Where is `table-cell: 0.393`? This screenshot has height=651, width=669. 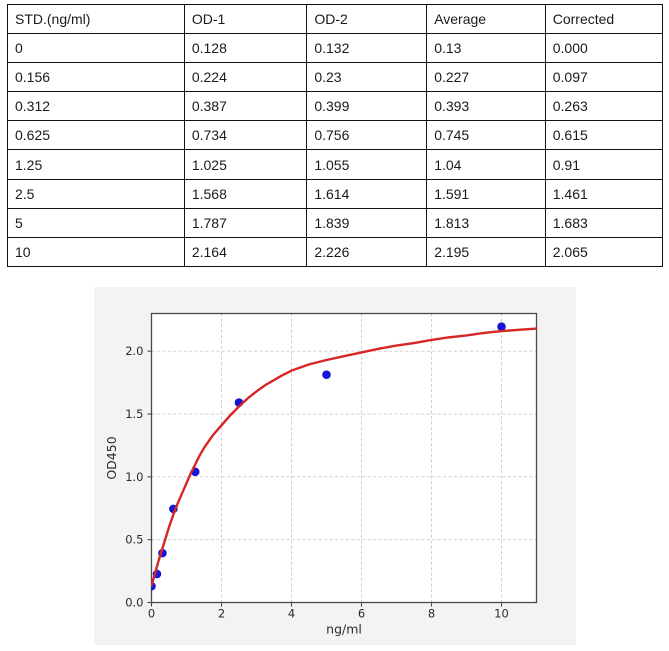
table-cell: 0.393 is located at coordinates (486, 106).